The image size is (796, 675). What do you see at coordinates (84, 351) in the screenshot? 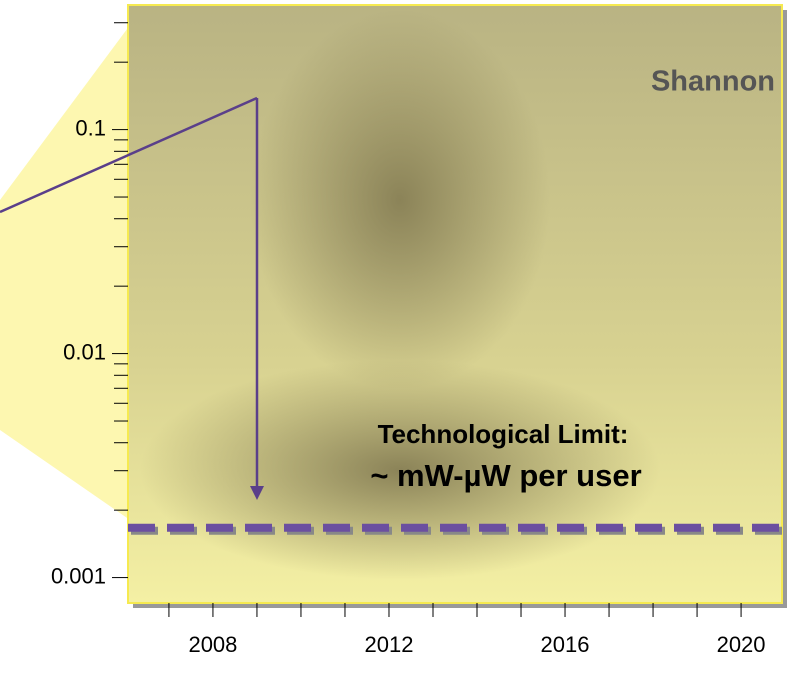
I see `y-tick-label: 0.01` at bounding box center [84, 351].